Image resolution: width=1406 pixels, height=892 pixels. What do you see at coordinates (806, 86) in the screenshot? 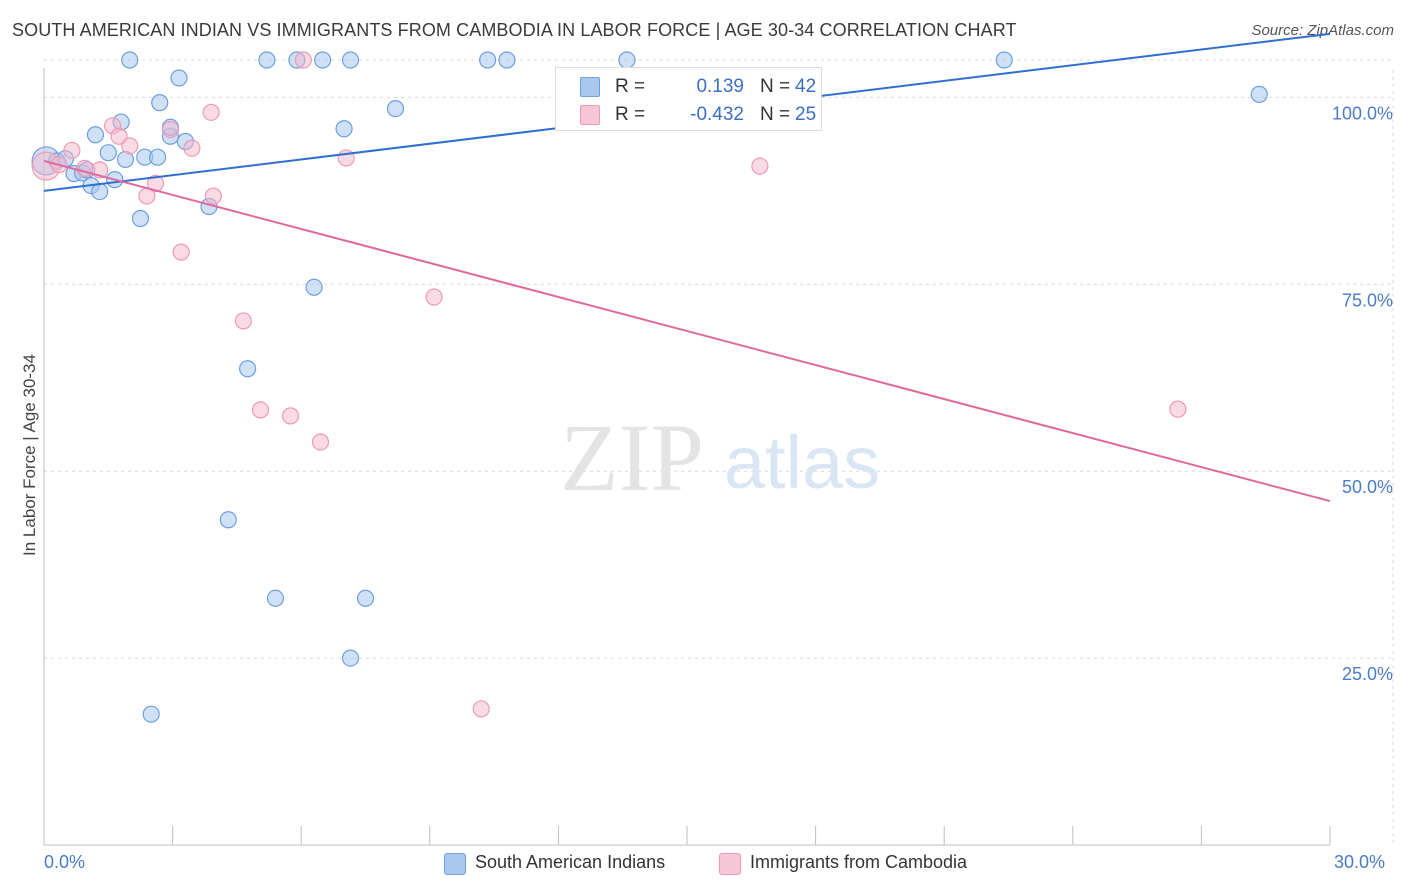
I see `legend-n-value-blue: 42` at bounding box center [806, 86].